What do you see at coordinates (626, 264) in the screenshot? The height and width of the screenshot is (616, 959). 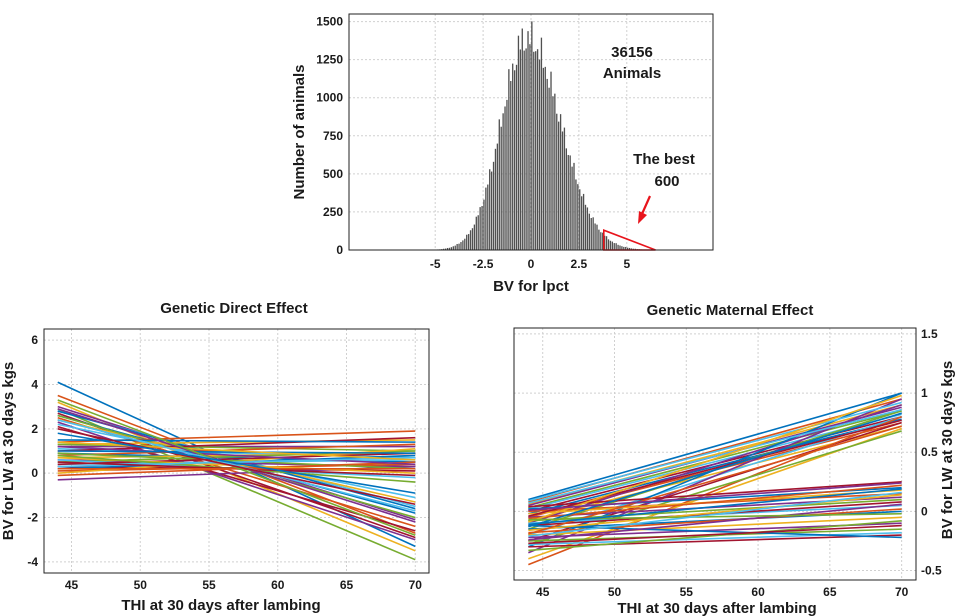 I see `histogram-x-tick: 5` at bounding box center [626, 264].